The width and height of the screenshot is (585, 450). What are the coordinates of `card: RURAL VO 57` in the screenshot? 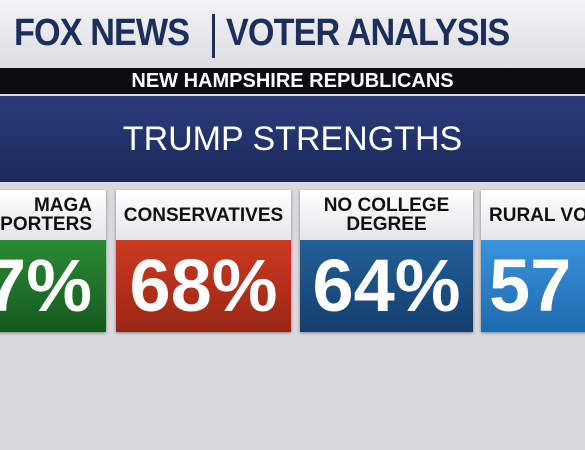 It's located at (533, 261).